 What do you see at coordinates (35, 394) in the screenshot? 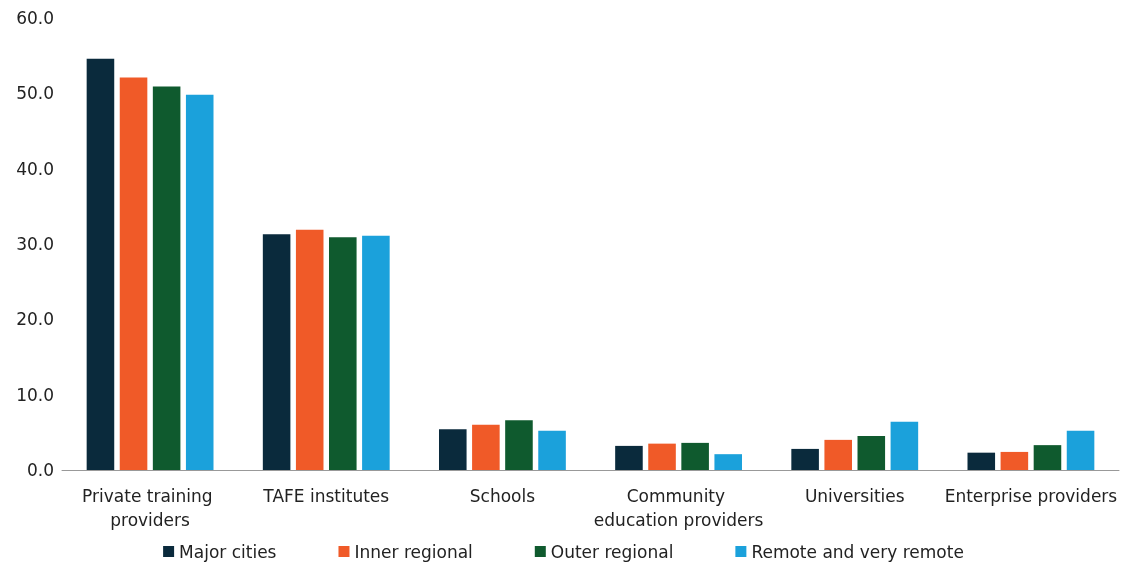
I see `y-tick-label: 10.0` at bounding box center [35, 394].